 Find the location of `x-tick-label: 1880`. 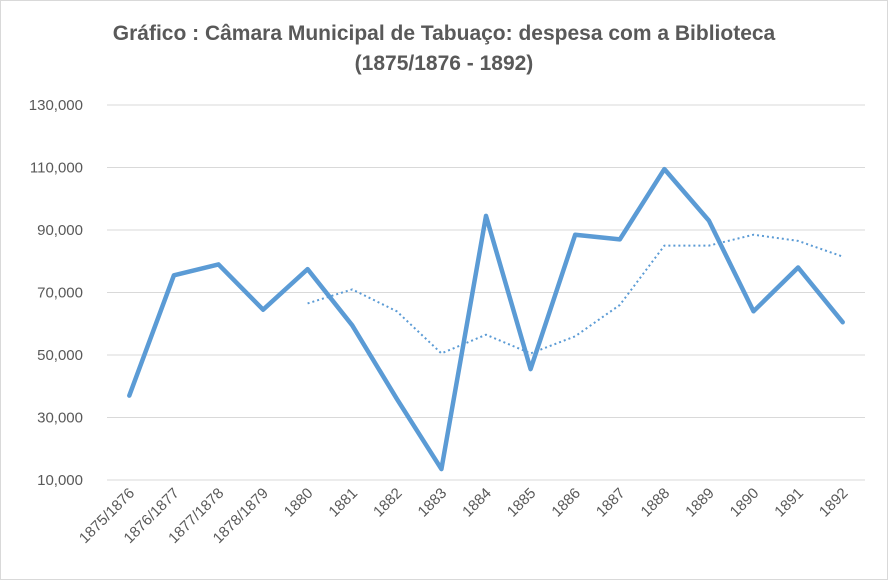

x-tick-label: 1880 is located at coordinates (299, 503).